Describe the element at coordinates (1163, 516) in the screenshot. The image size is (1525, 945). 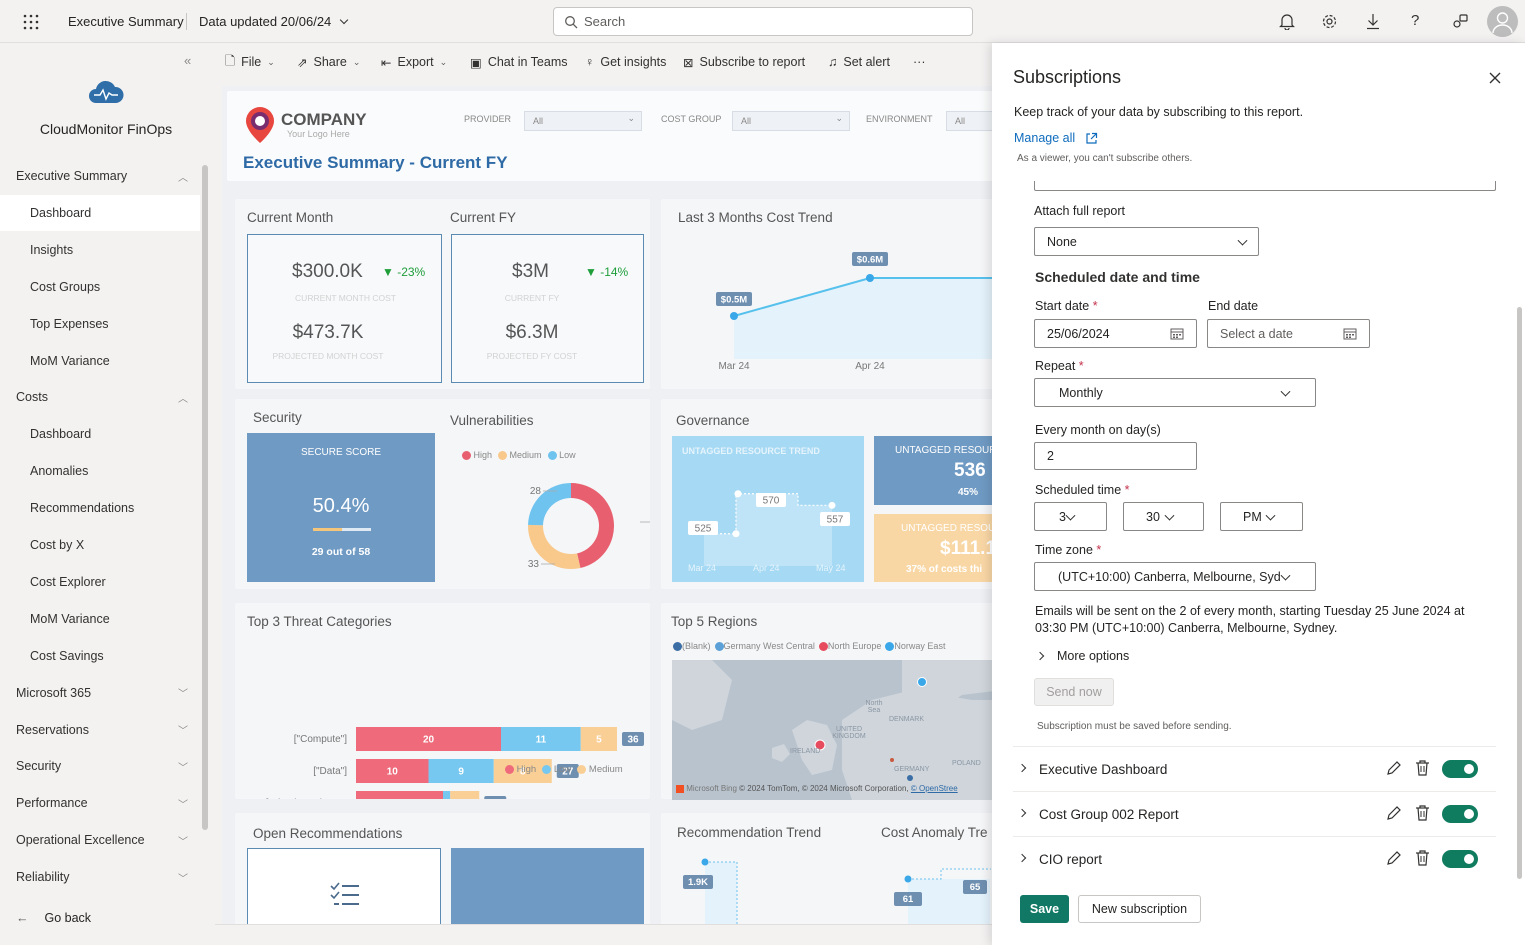
I see `minute-dropdown: 30` at that location.